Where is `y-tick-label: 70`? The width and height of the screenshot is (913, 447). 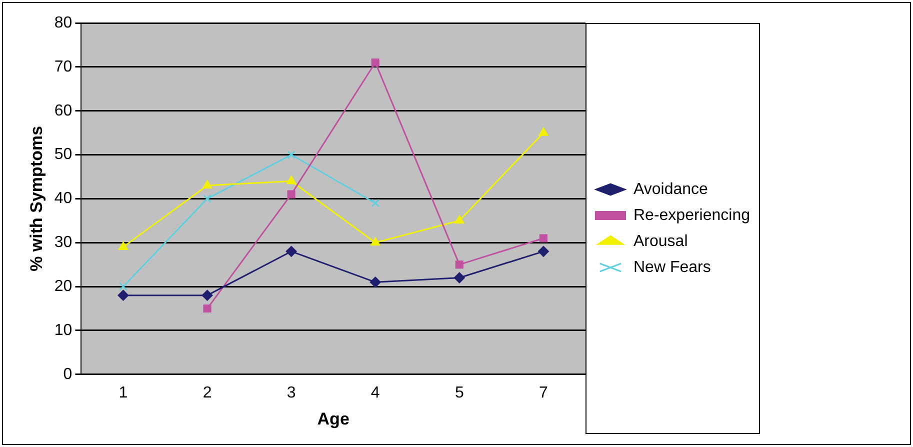 y-tick-label: 70 is located at coordinates (63, 67).